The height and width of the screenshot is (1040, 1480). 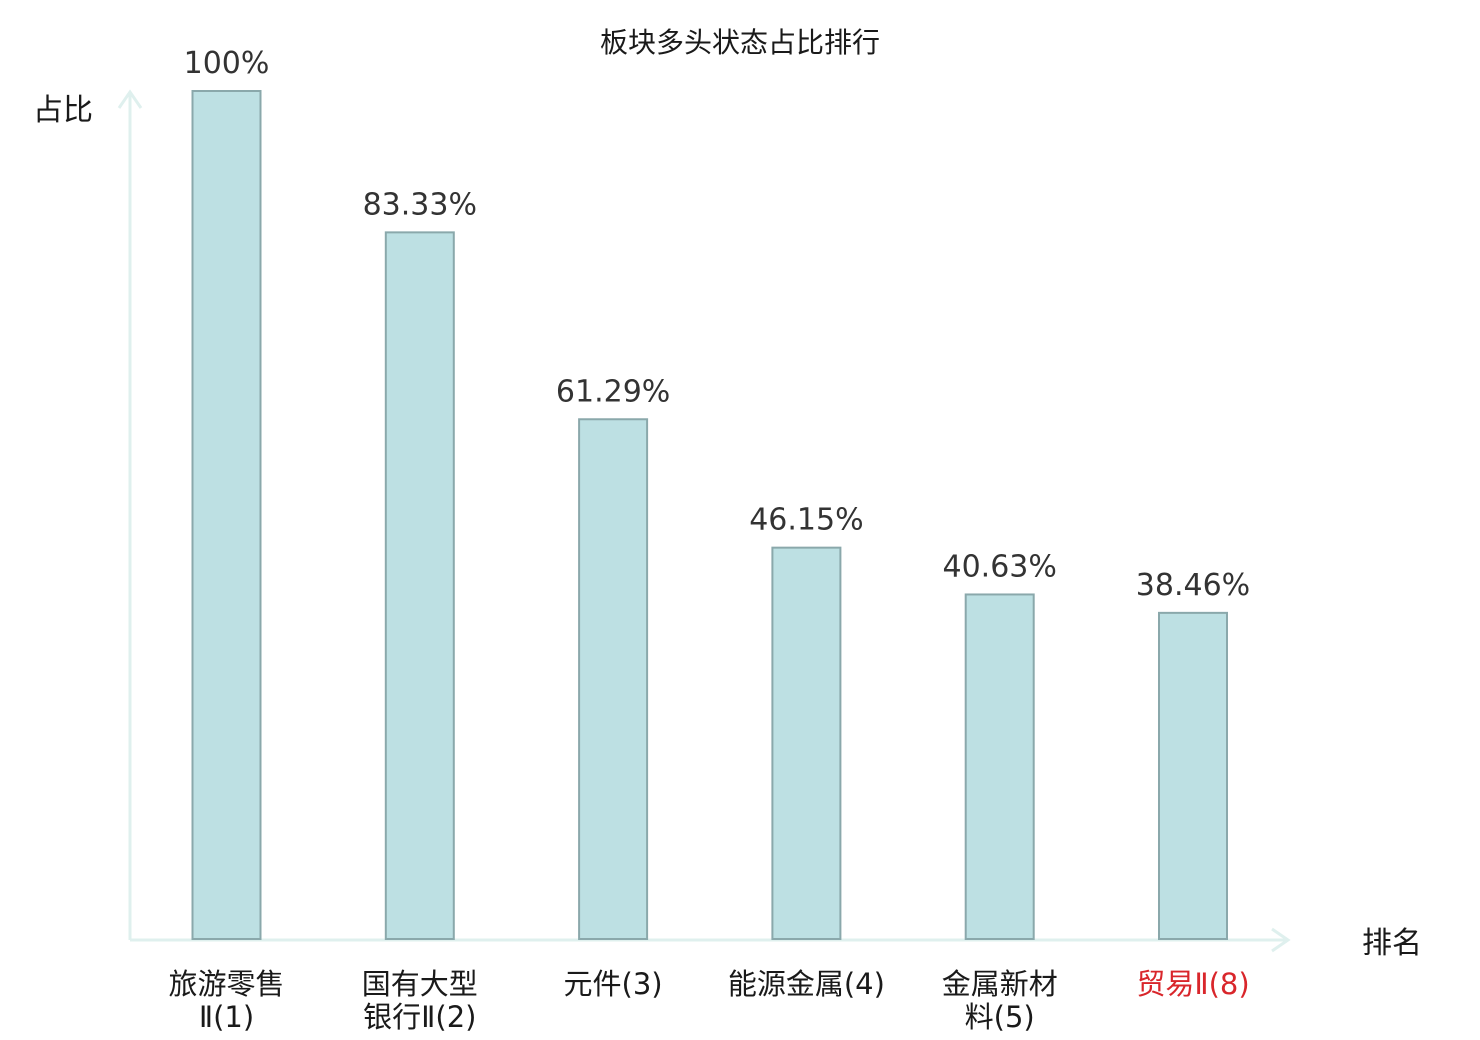 I want to click on x-tick-label: 旅游零售, so click(x=226, y=984).